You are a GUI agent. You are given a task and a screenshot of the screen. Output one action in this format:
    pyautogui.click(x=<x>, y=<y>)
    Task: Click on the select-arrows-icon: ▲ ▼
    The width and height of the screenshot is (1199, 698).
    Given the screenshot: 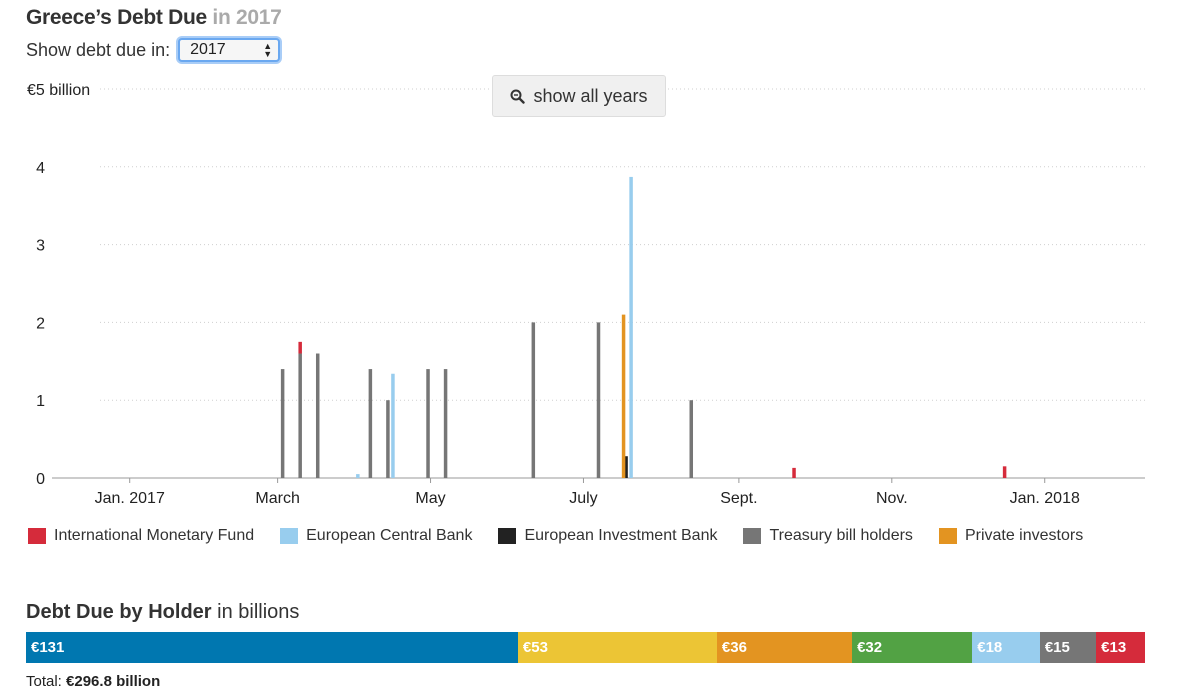 What is the action you would take?
    pyautogui.click(x=268, y=50)
    